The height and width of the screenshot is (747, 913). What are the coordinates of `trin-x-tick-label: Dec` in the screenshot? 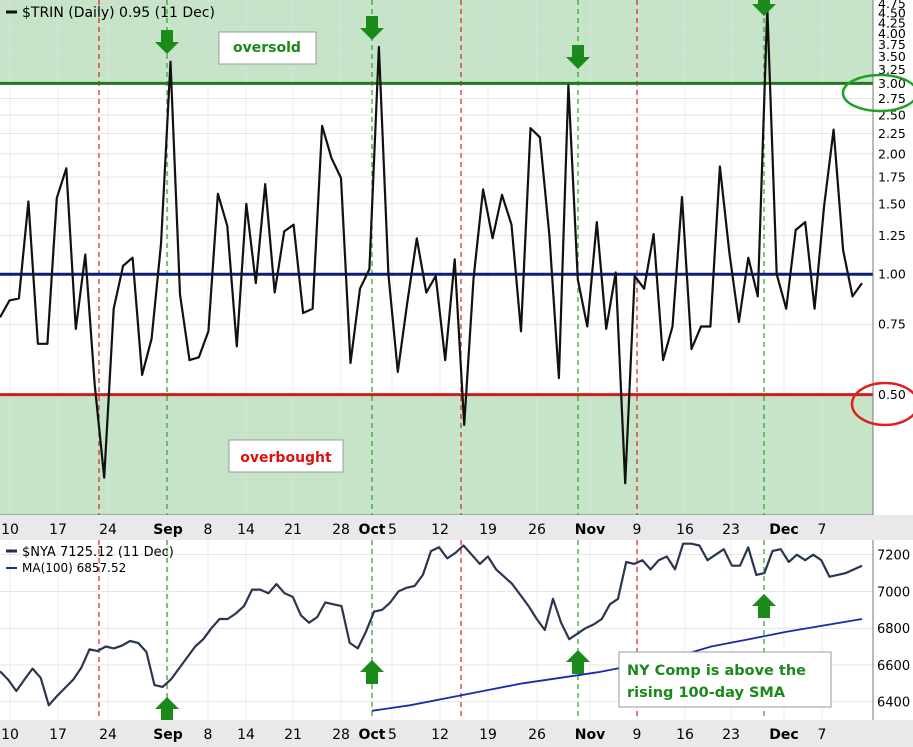 It's located at (783, 530).